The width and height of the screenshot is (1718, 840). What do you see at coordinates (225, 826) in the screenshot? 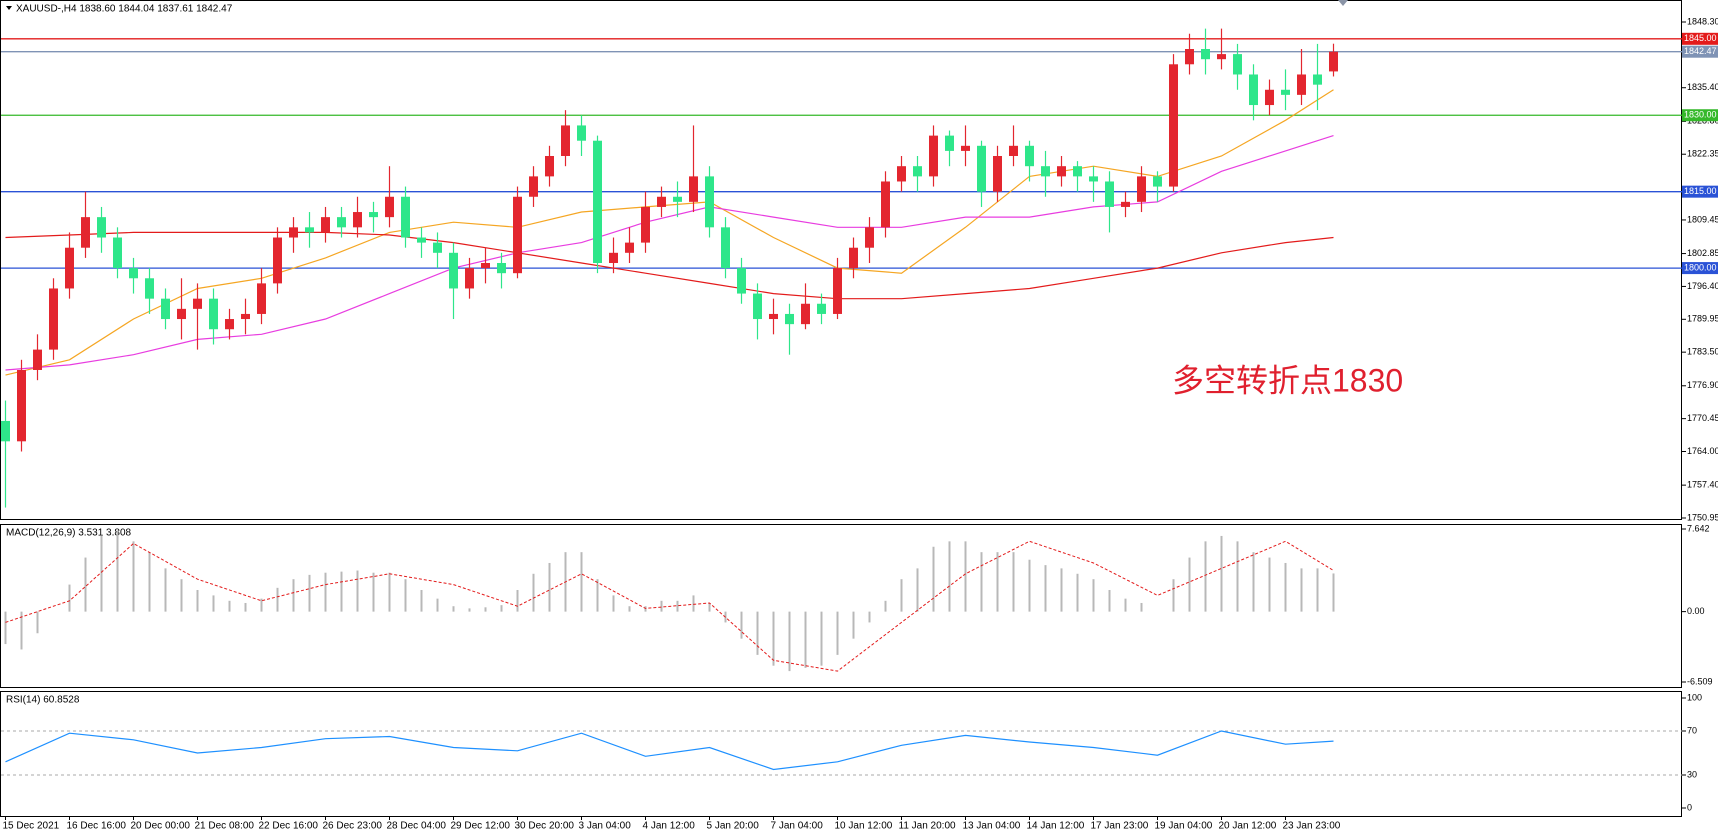
I see `x-tick-label: 21 Dec 08:00` at bounding box center [225, 826].